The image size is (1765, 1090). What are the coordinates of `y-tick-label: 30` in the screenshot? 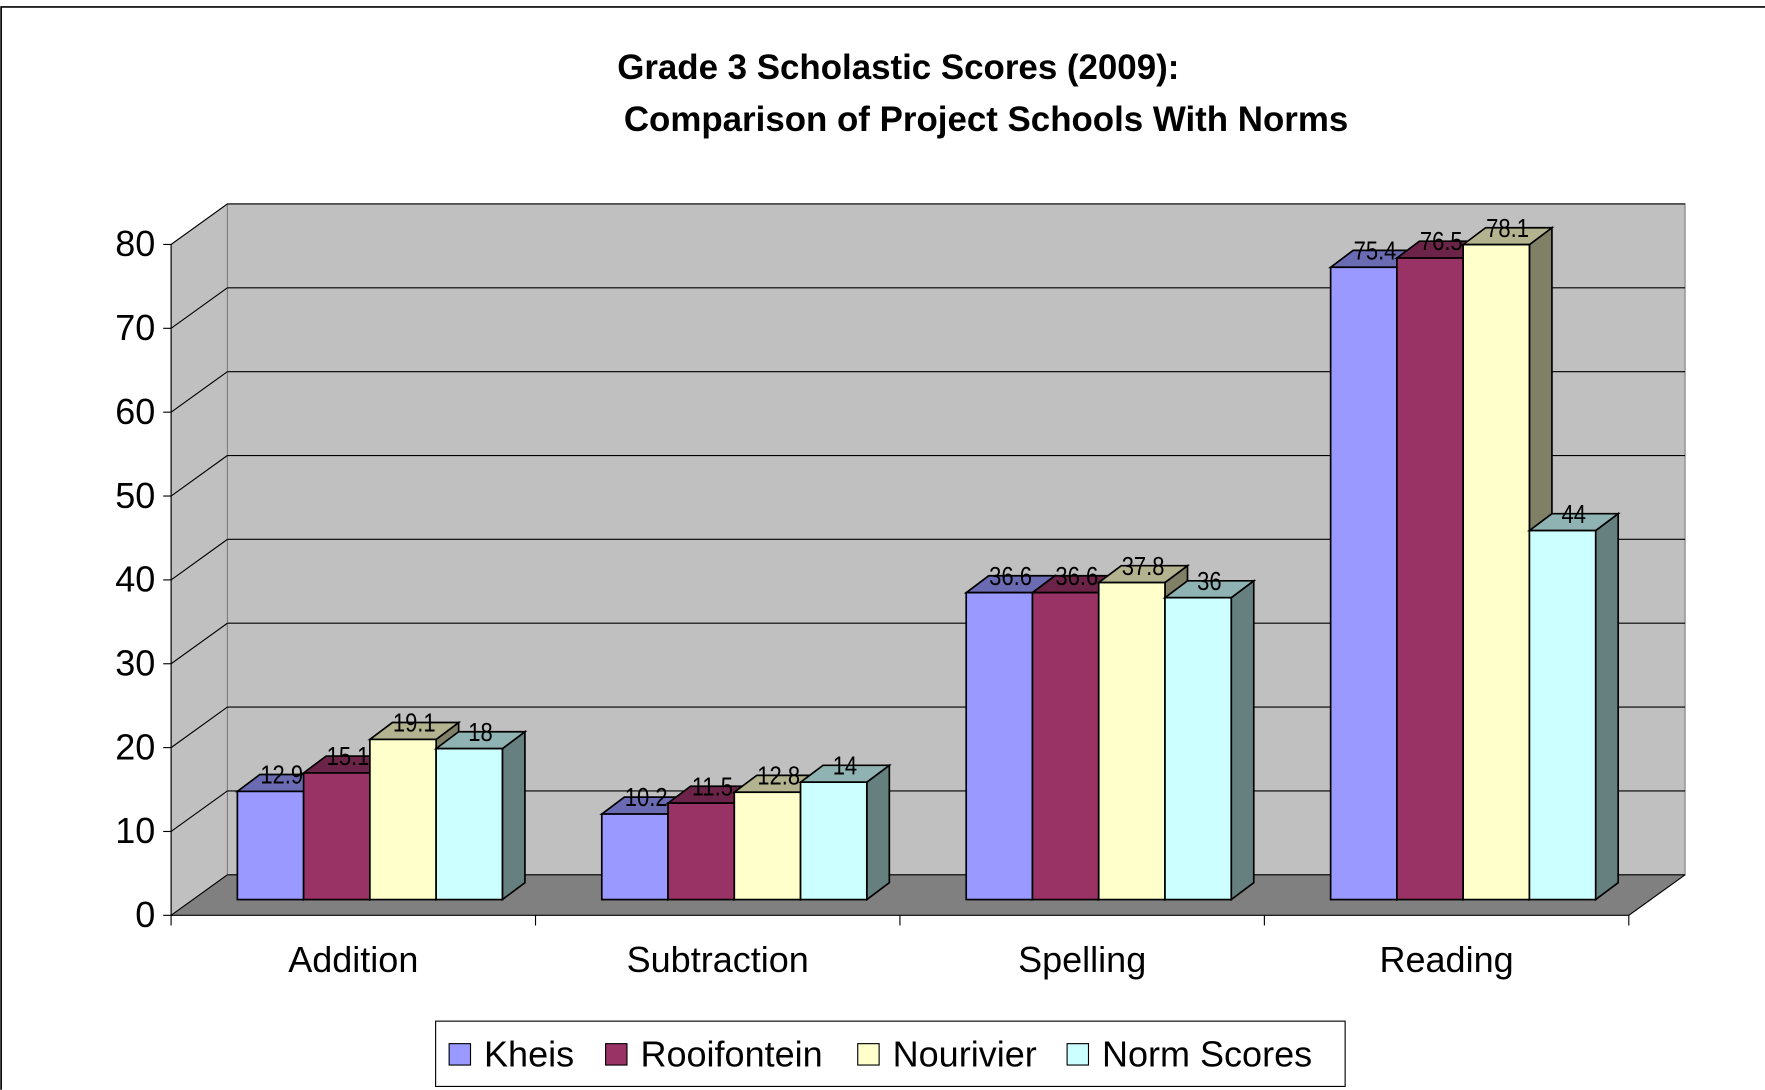 It's located at (135, 663).